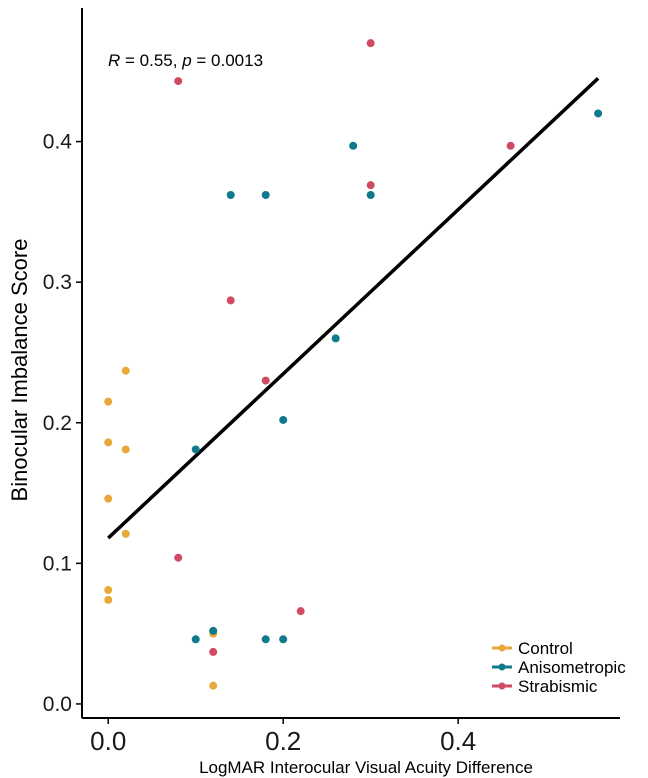 This screenshot has height=778, width=648. I want to click on p-symbol: p, so click(186, 60).